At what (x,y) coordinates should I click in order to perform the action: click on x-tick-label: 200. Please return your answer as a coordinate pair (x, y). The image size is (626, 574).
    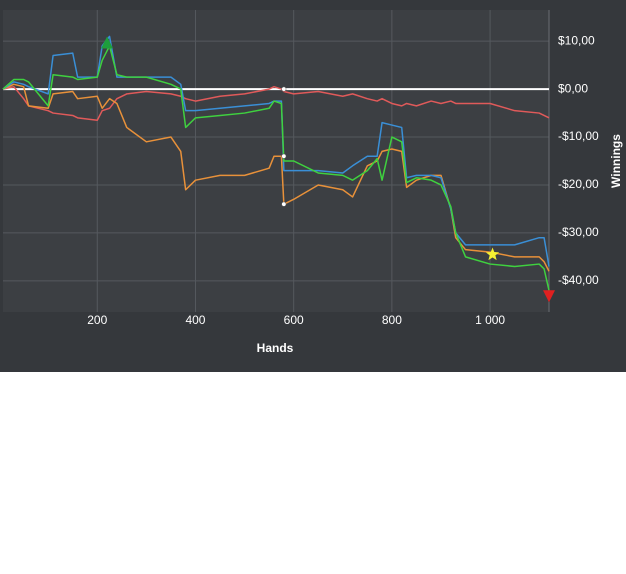
    Looking at the image, I should click on (97, 320).